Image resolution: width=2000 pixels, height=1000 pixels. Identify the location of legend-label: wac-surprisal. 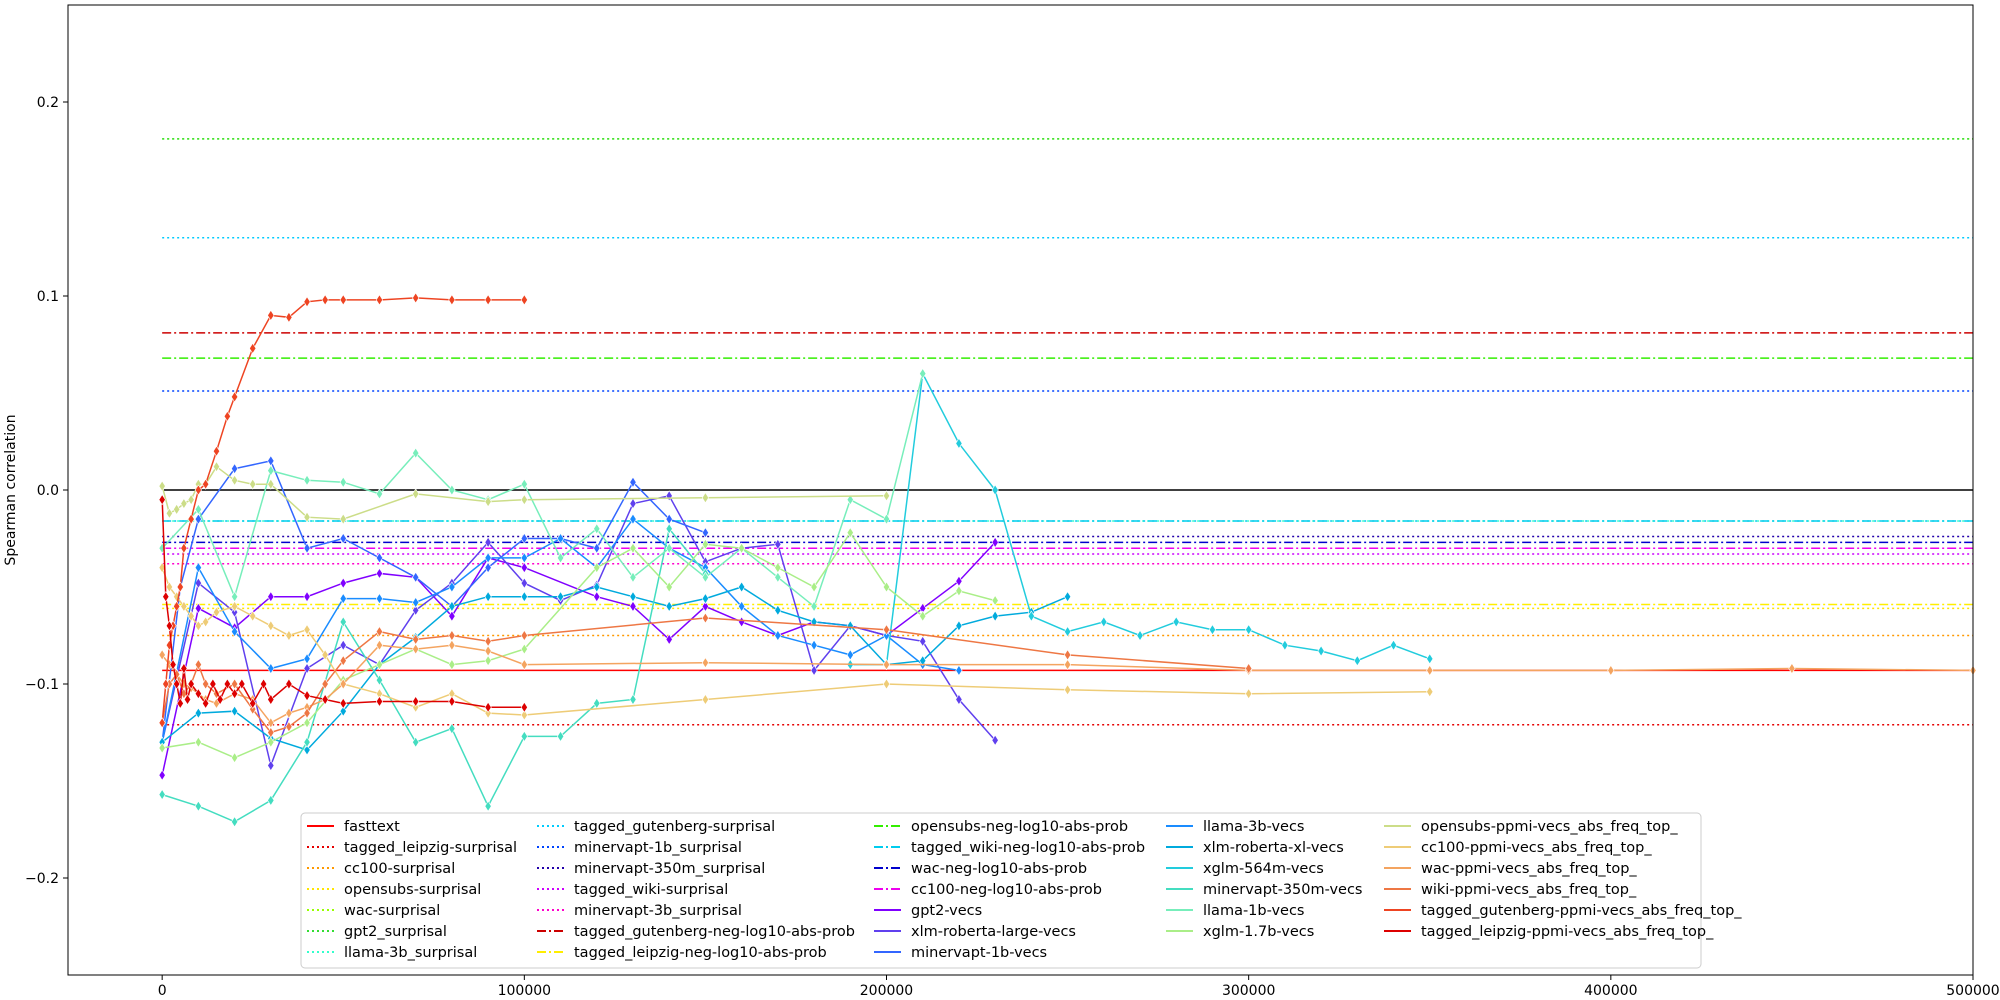
(392, 911).